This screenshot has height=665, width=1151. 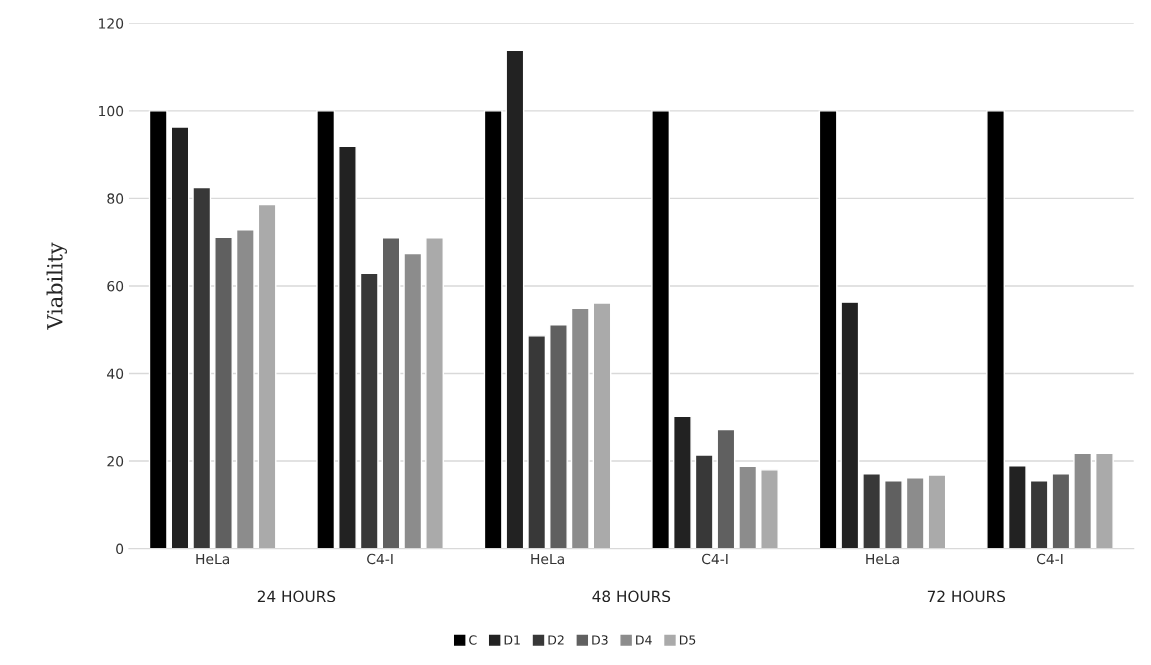 What do you see at coordinates (111, 111) in the screenshot?
I see `y-tick-label: 100` at bounding box center [111, 111].